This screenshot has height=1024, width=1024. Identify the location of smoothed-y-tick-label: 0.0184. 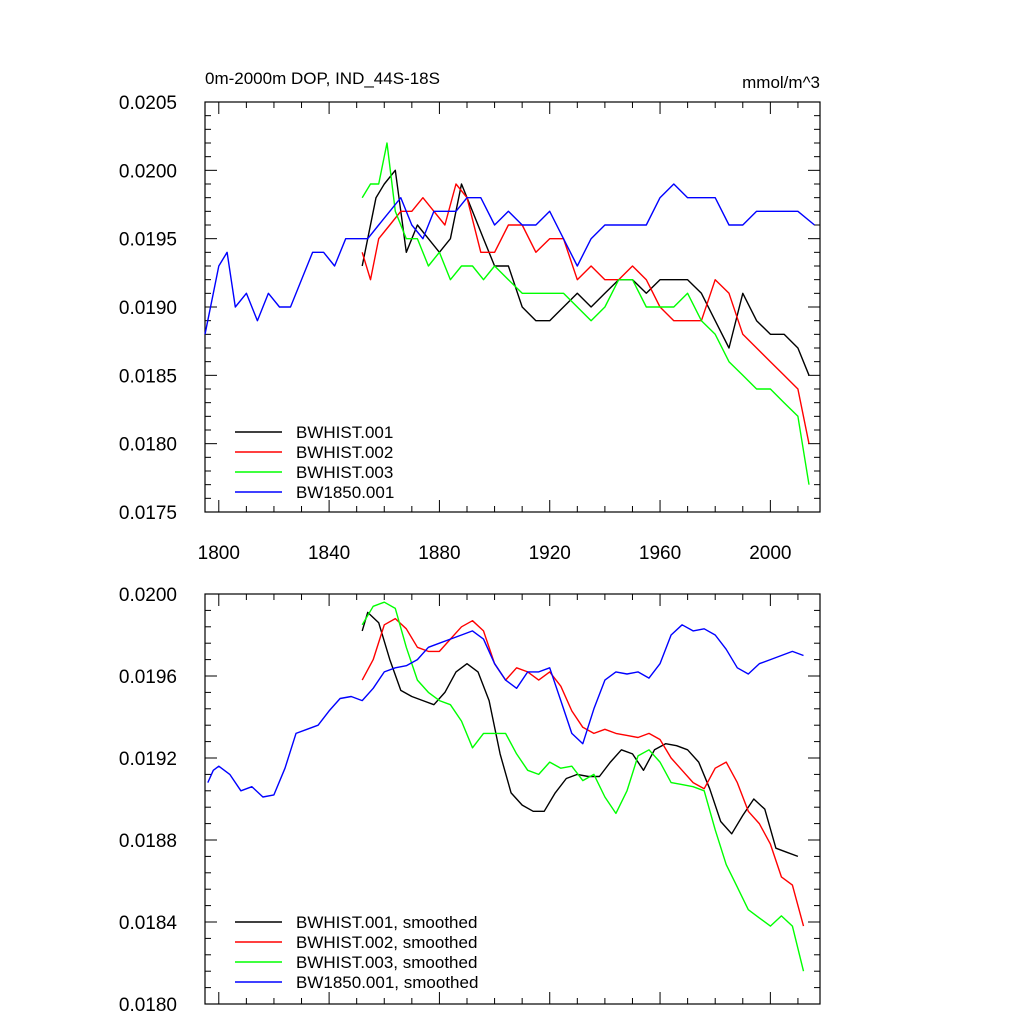
(148, 923).